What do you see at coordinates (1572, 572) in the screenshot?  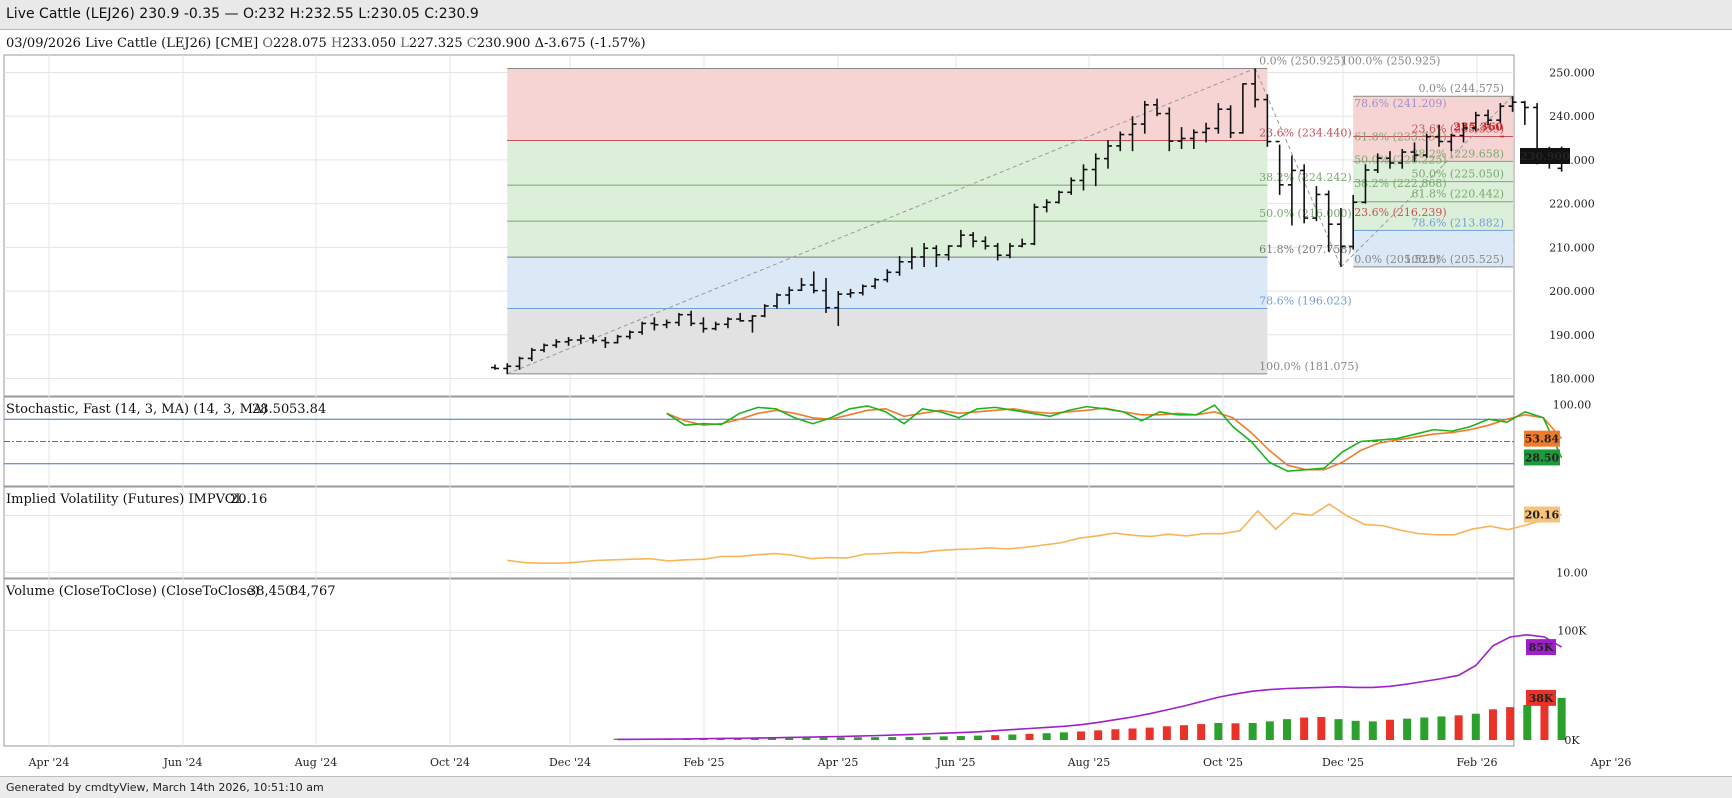 I see `iv-tick-label: 10.00` at bounding box center [1572, 572].